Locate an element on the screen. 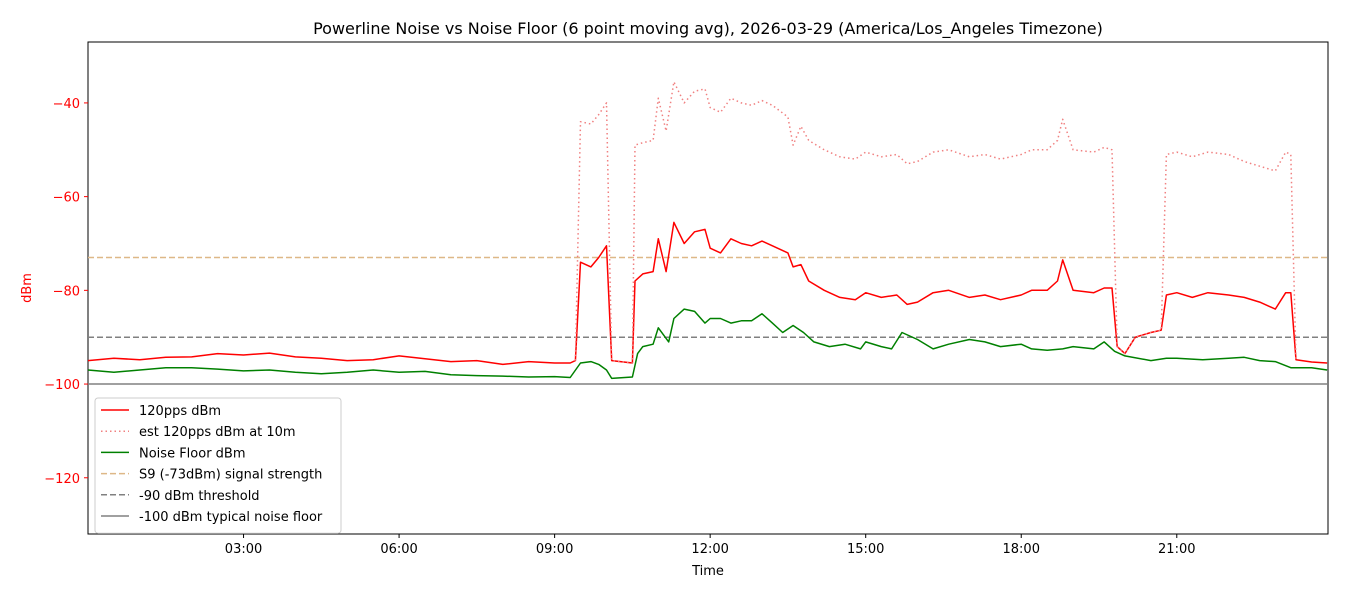  y-axis: −40 −60 −80 −100 −120 is located at coordinates (66, 292).